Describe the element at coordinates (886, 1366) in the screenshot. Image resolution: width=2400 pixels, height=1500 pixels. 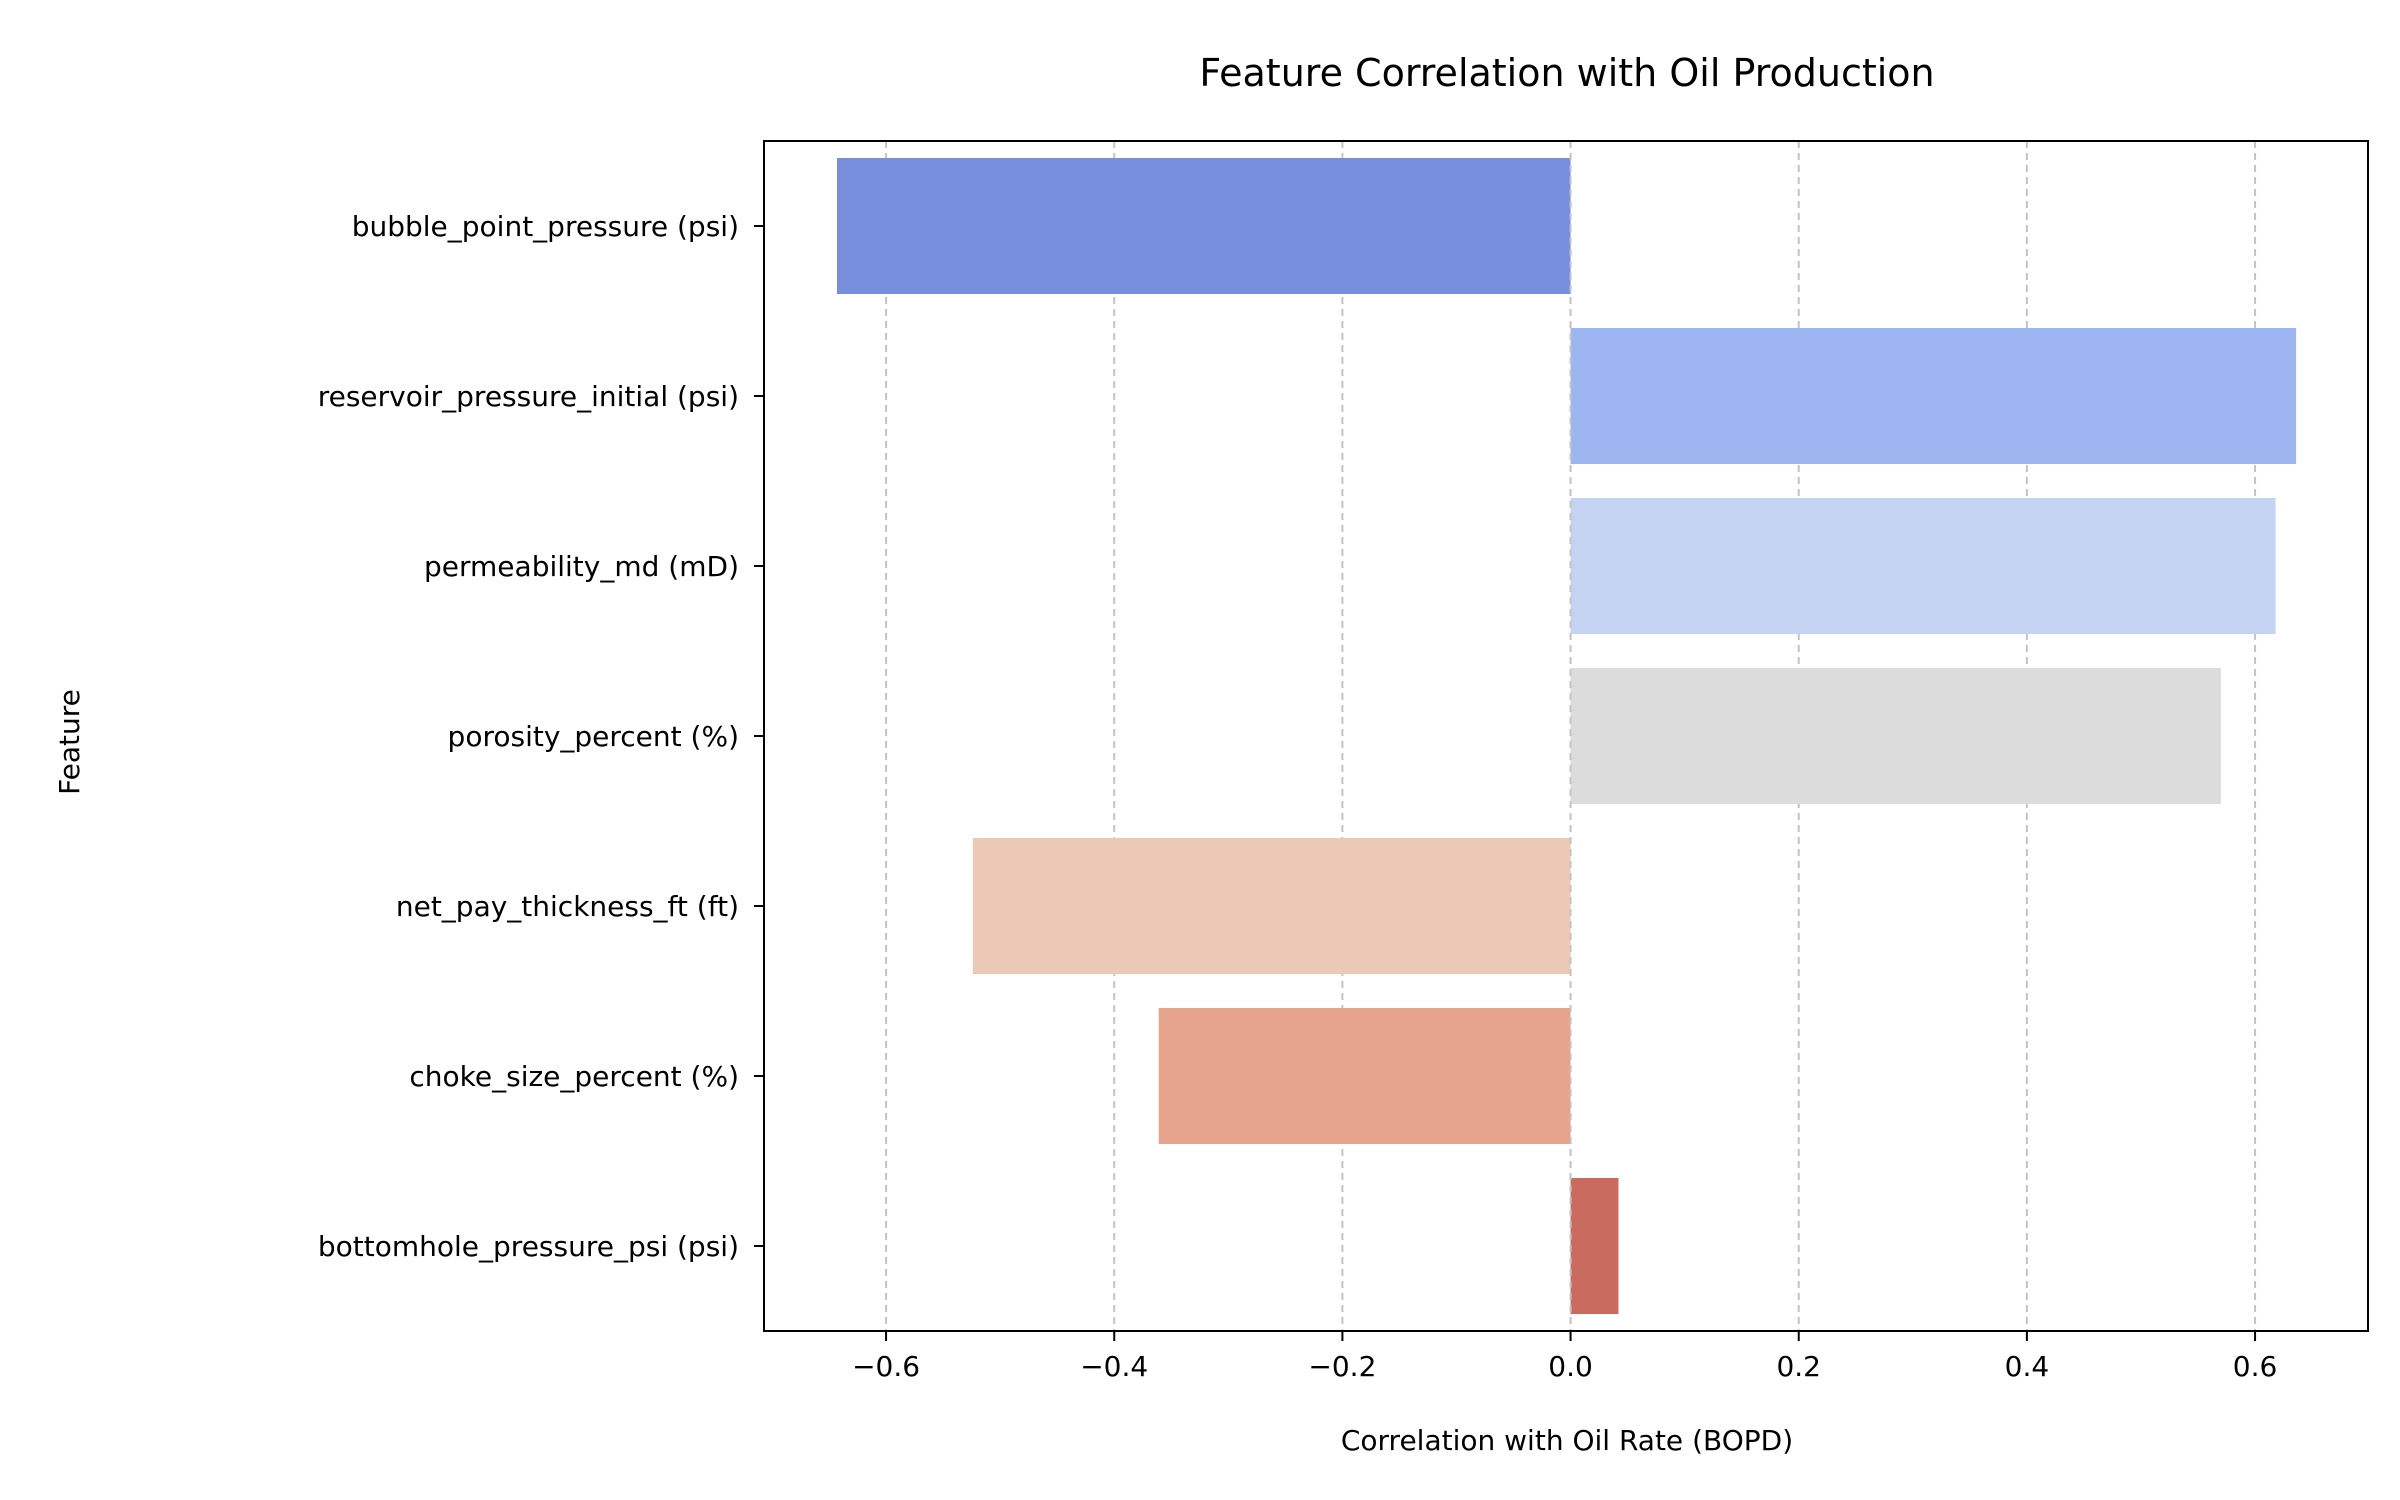
I see `x-tick-label: −0.6` at that location.